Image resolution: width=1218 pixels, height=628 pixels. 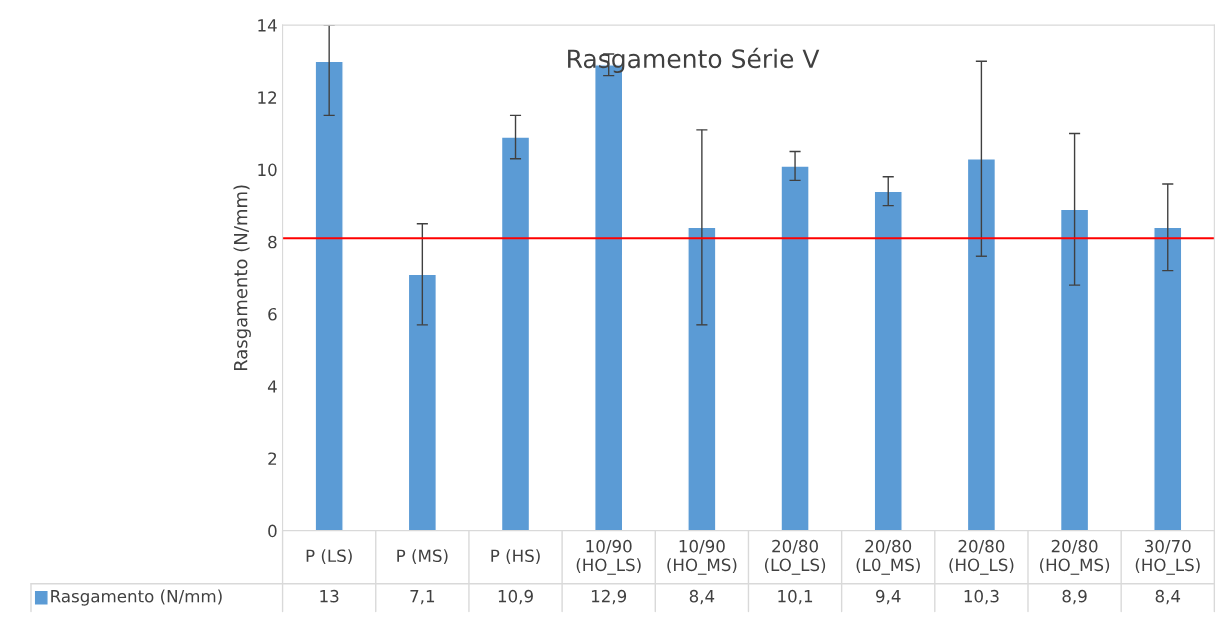 What do you see at coordinates (329, 596) in the screenshot?
I see `text: 13` at bounding box center [329, 596].